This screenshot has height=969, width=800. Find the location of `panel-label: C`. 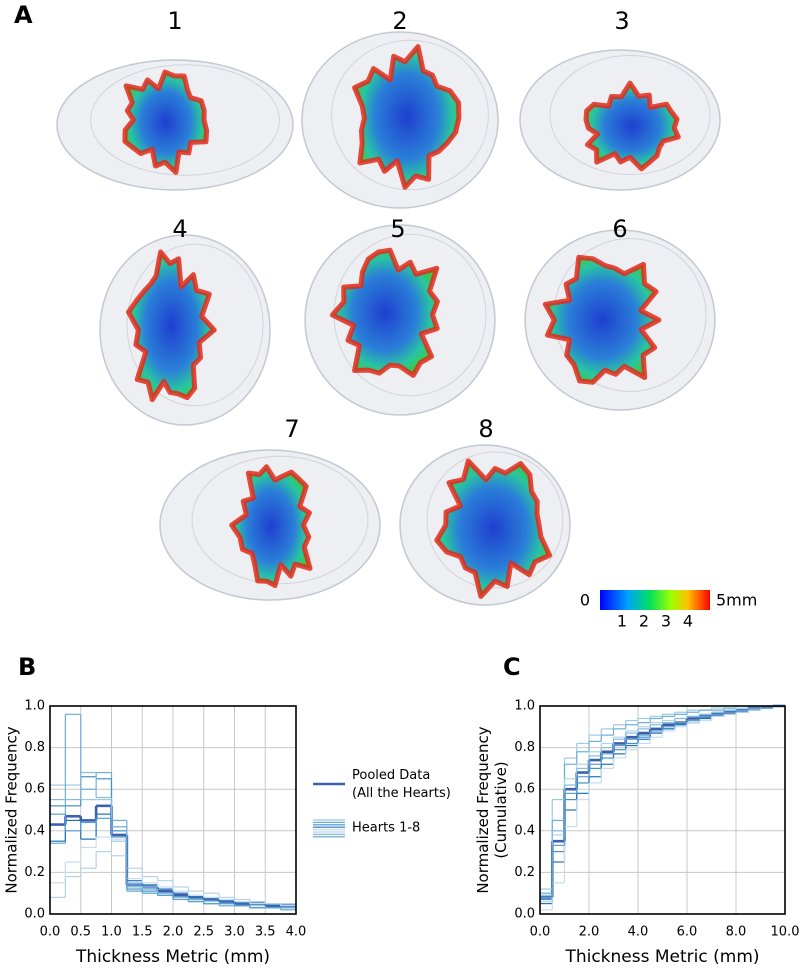

panel-label: C is located at coordinates (512, 667).